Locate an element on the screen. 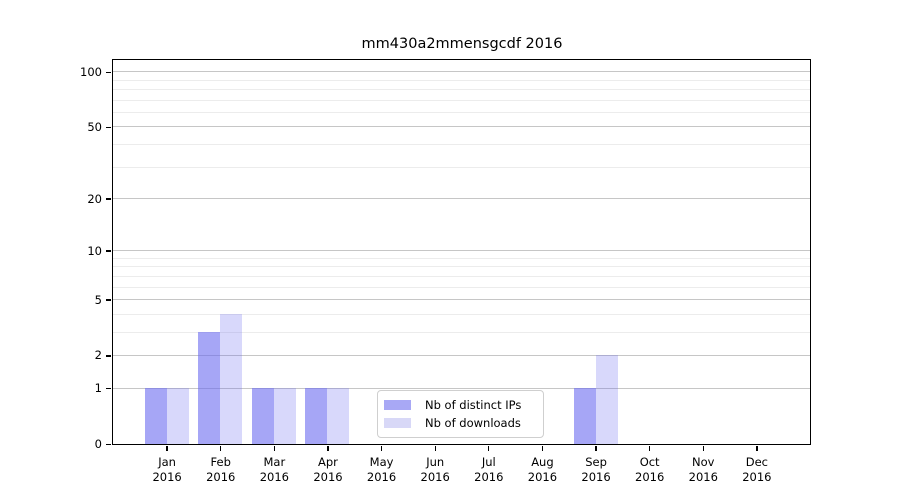  legend-swatch-downloads is located at coordinates (397, 422).